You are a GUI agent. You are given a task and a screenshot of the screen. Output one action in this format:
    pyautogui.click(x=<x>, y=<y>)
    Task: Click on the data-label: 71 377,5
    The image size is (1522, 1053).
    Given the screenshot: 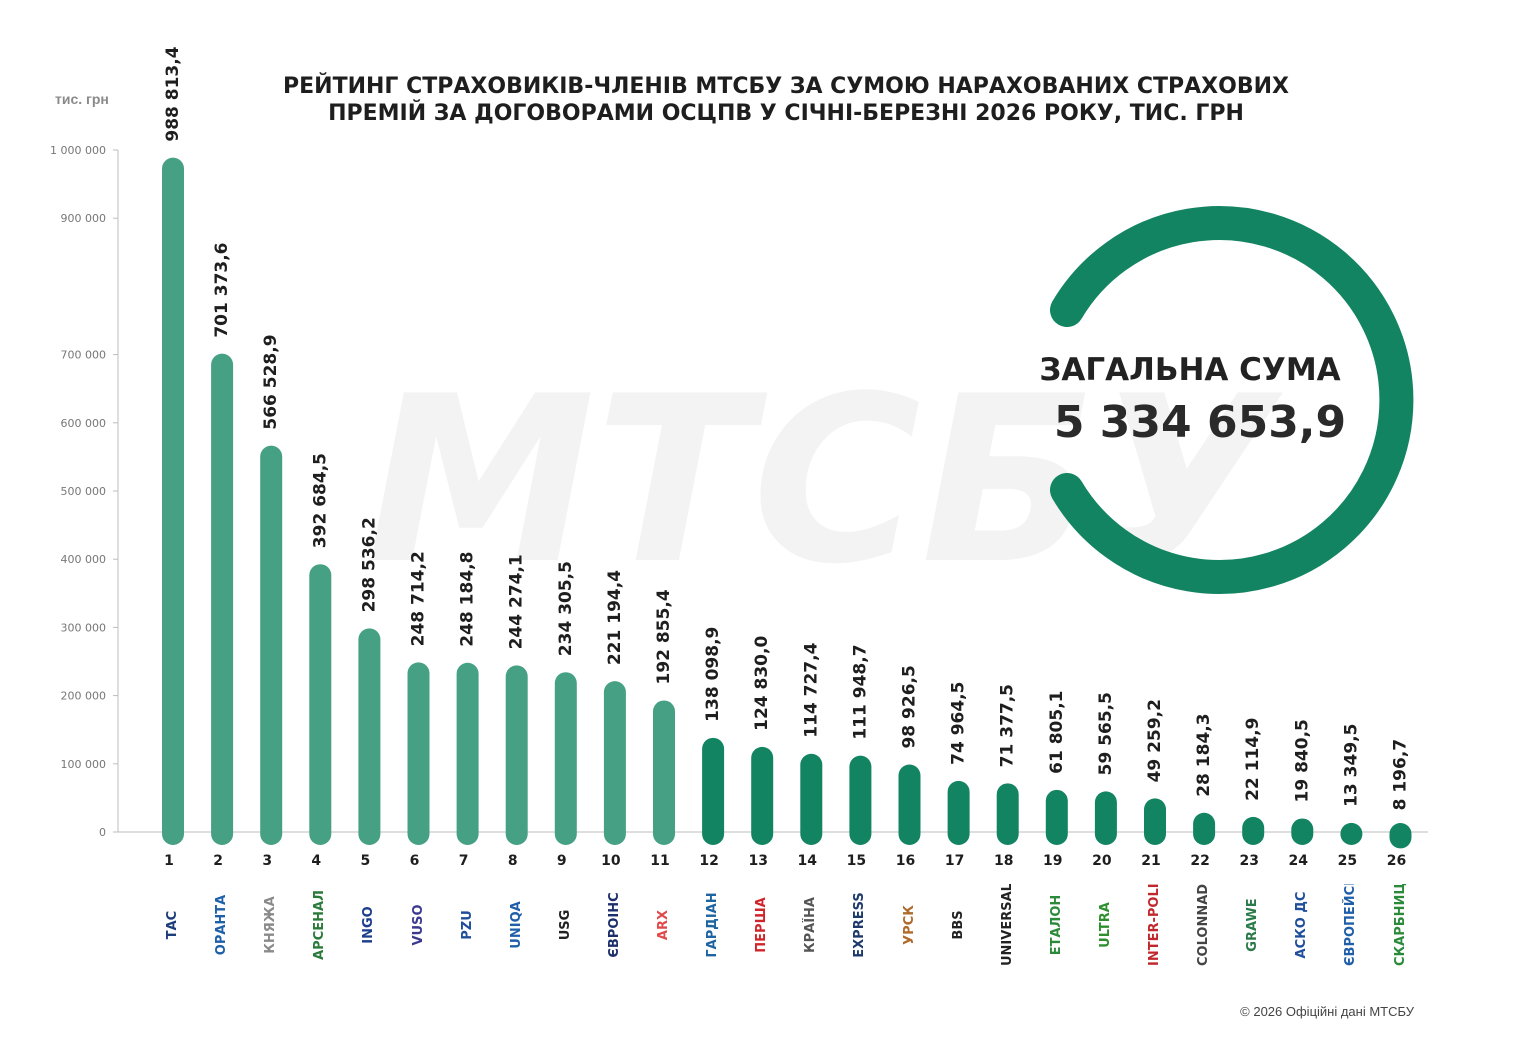 What is the action you would take?
    pyautogui.click(x=1008, y=725)
    